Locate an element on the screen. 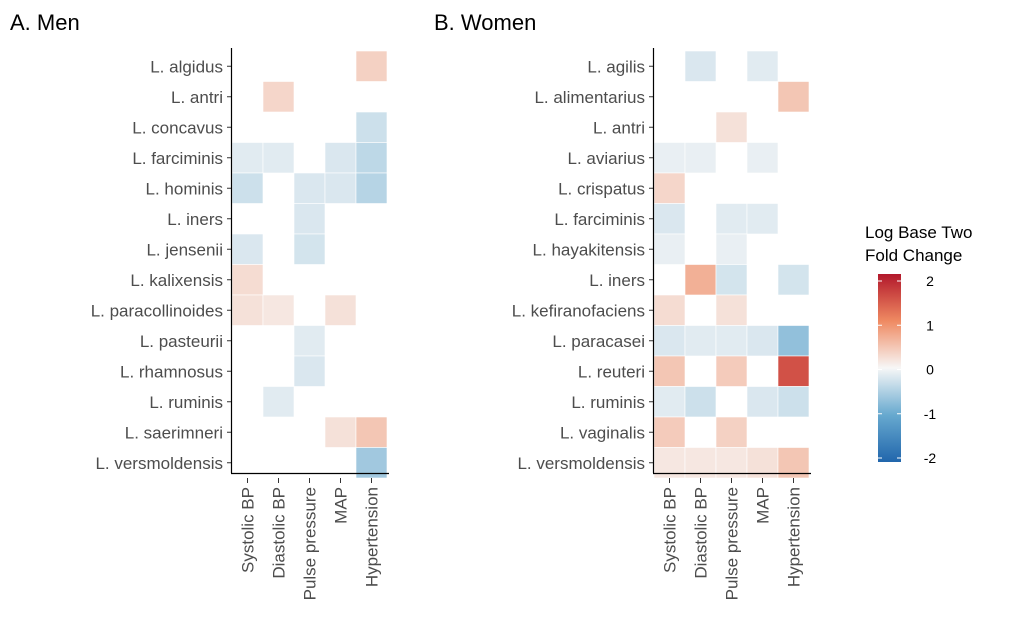  y-tick-label: L. concavus is located at coordinates (177, 127).